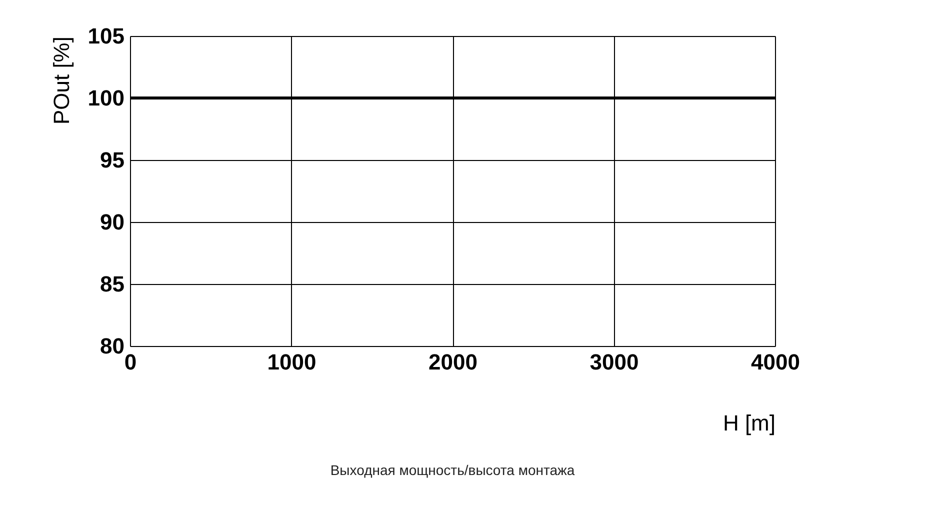 Image resolution: width=930 pixels, height=517 pixels. I want to click on x-axis-title: H [m], so click(749, 423).